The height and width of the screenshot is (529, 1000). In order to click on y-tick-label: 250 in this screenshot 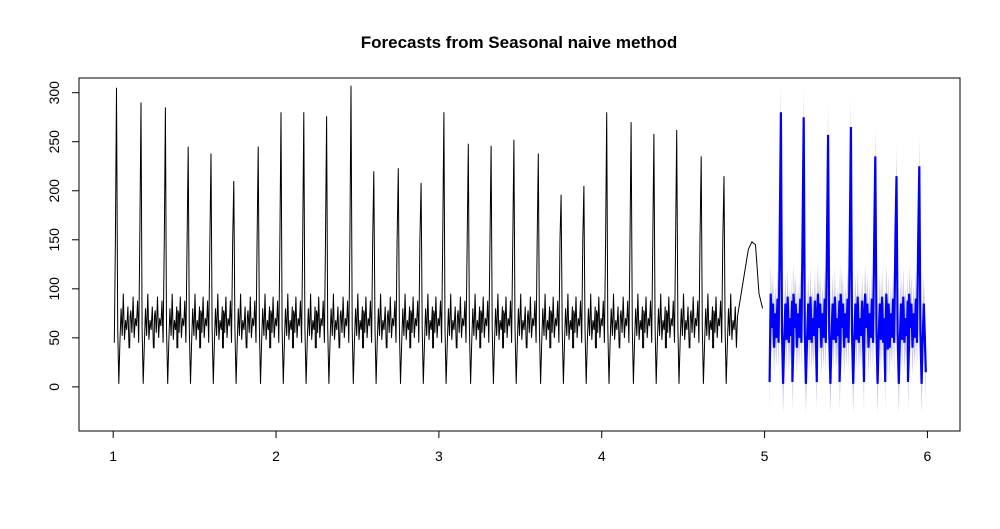, I will do `click(54, 142)`.